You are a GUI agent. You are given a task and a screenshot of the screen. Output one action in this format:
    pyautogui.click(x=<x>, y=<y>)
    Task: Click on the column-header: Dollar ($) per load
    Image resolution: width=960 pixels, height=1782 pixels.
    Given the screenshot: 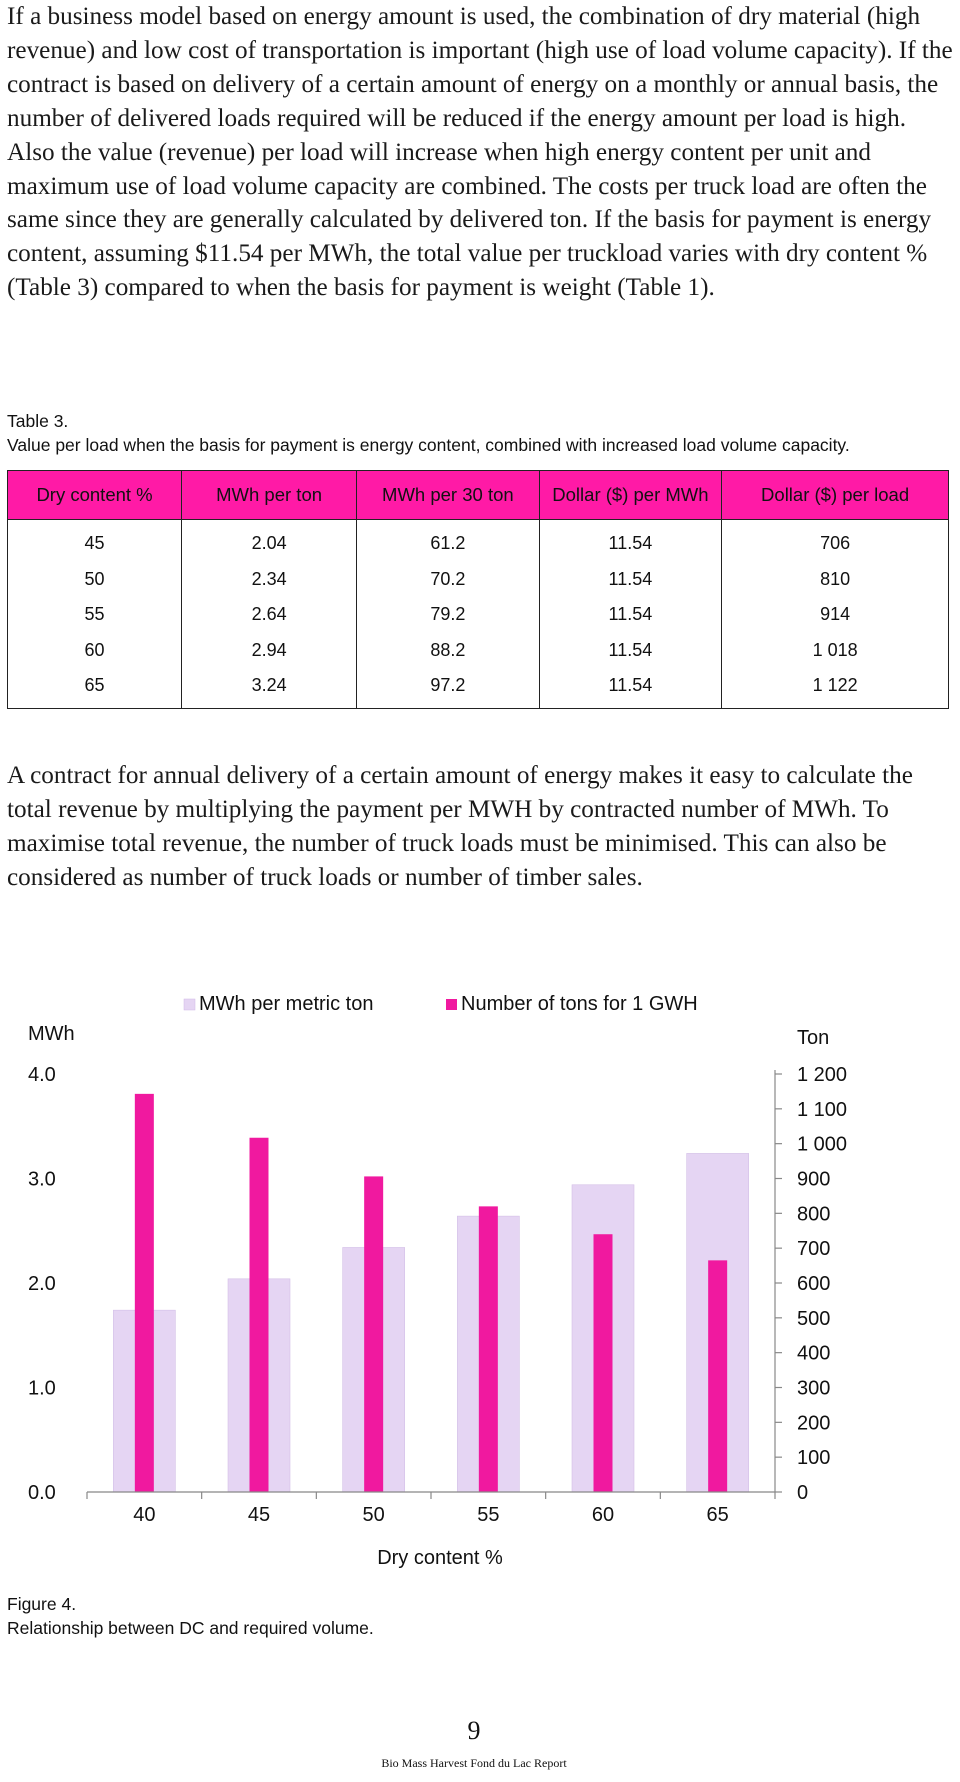 What is the action you would take?
    pyautogui.click(x=835, y=495)
    